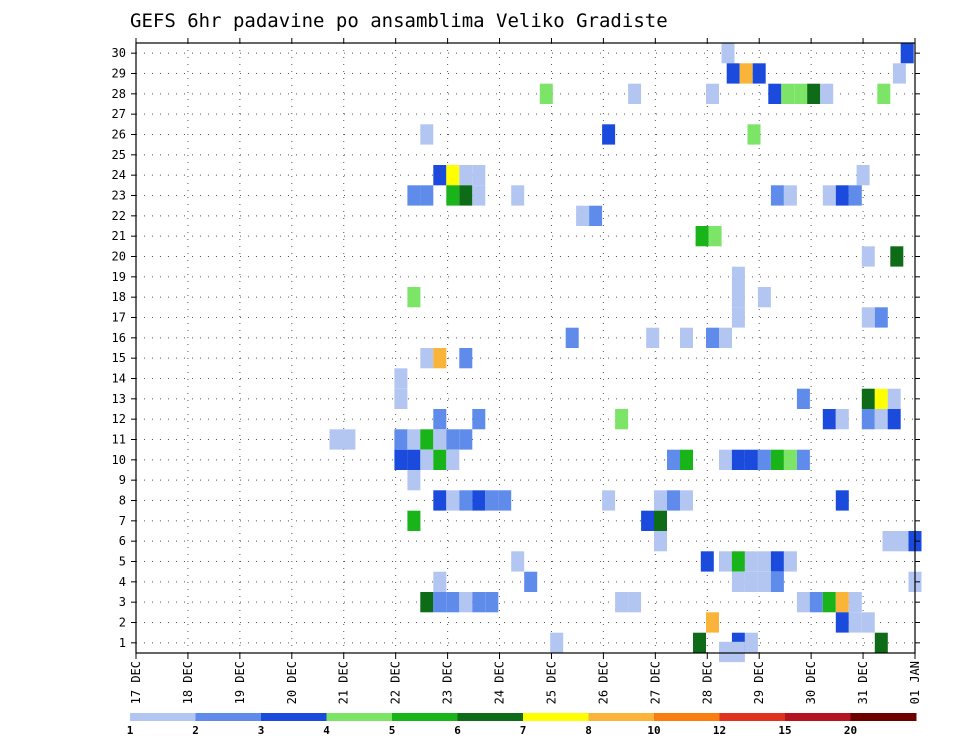  Describe the element at coordinates (130, 730) in the screenshot. I see `legend-label: 1` at that location.